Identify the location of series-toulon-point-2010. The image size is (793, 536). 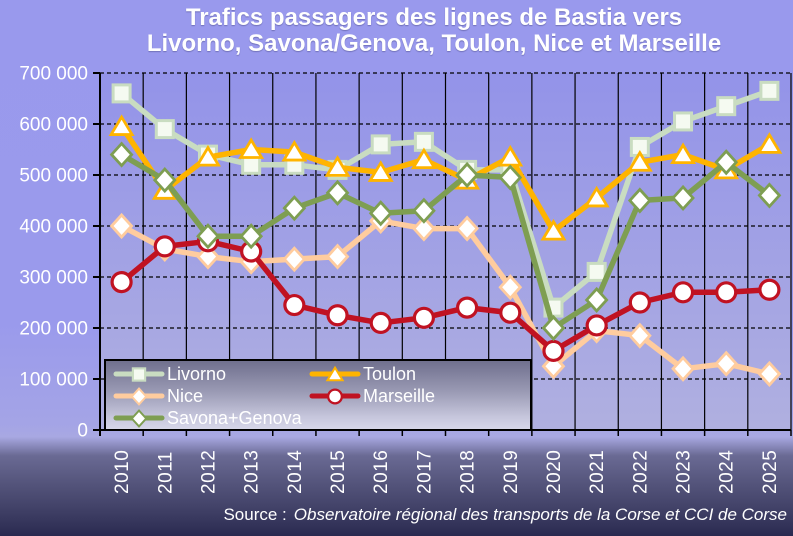
(121, 125).